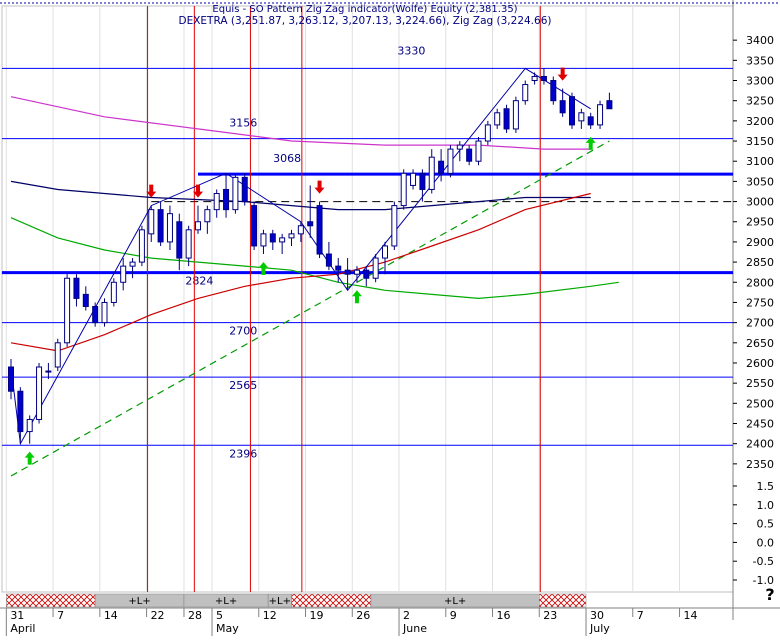 The image size is (780, 640). I want to click on help-qmark: ?, so click(769, 594).